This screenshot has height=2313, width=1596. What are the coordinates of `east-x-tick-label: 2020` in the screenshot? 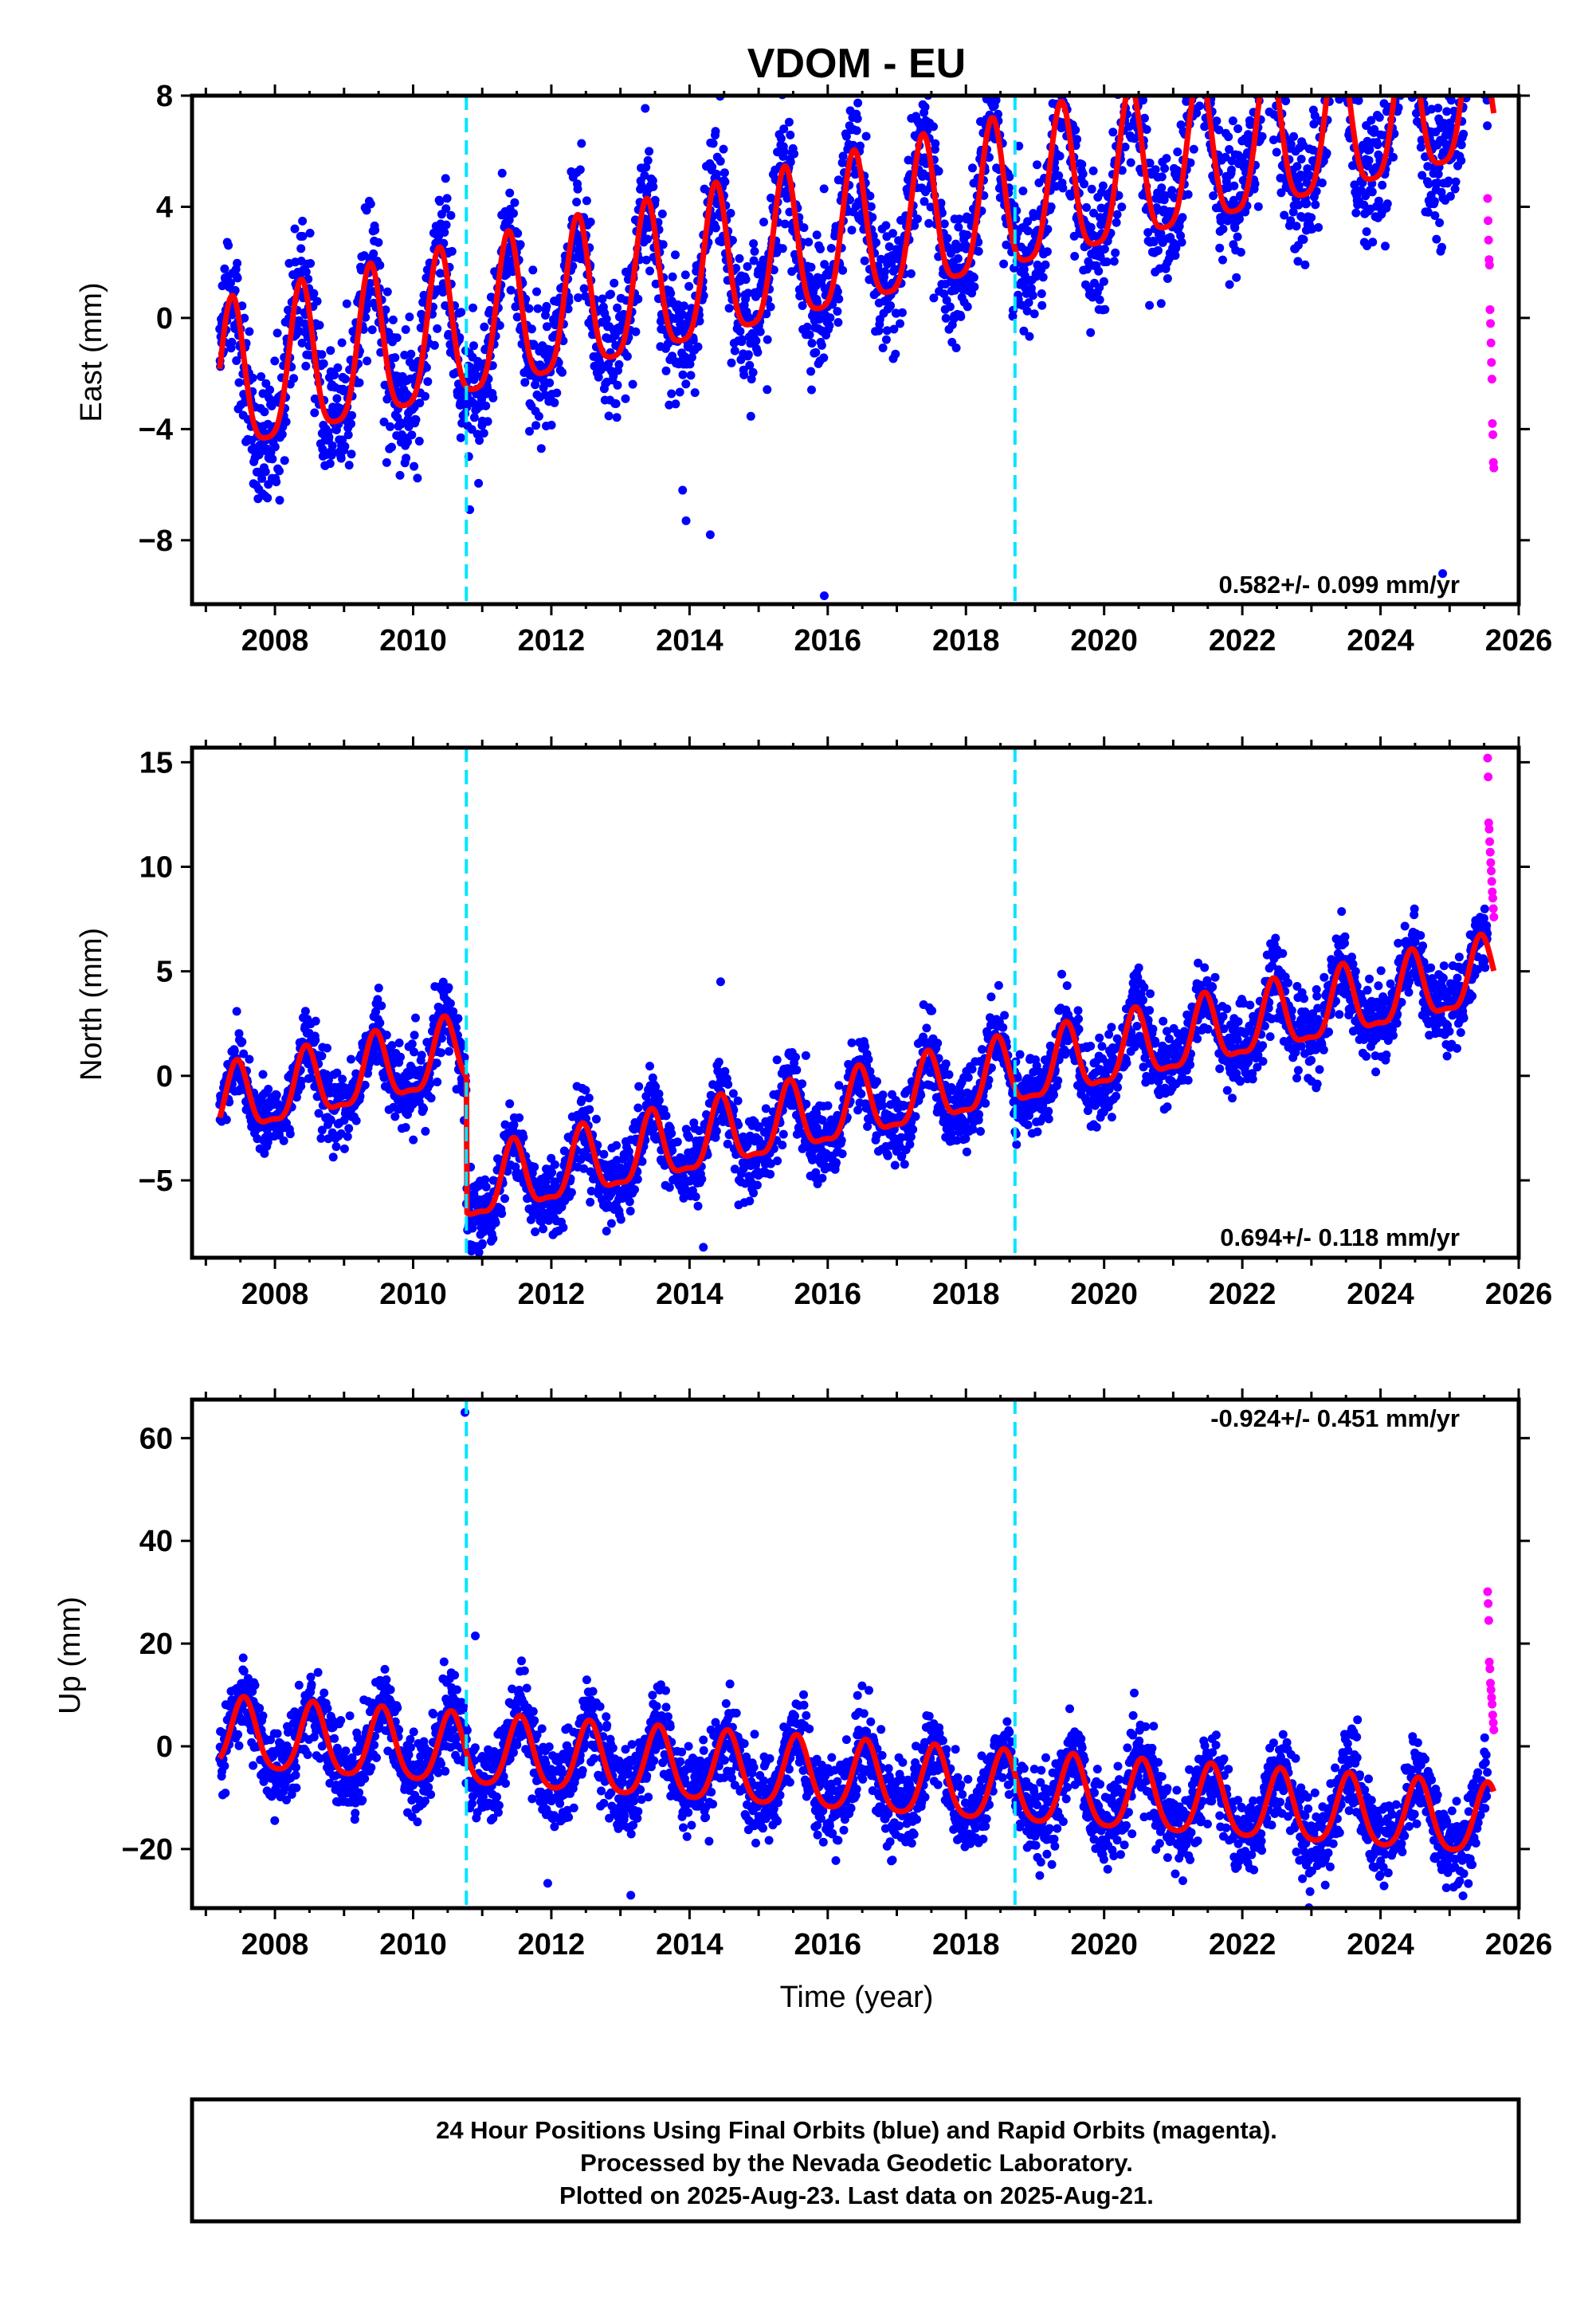 It's located at (1104, 641).